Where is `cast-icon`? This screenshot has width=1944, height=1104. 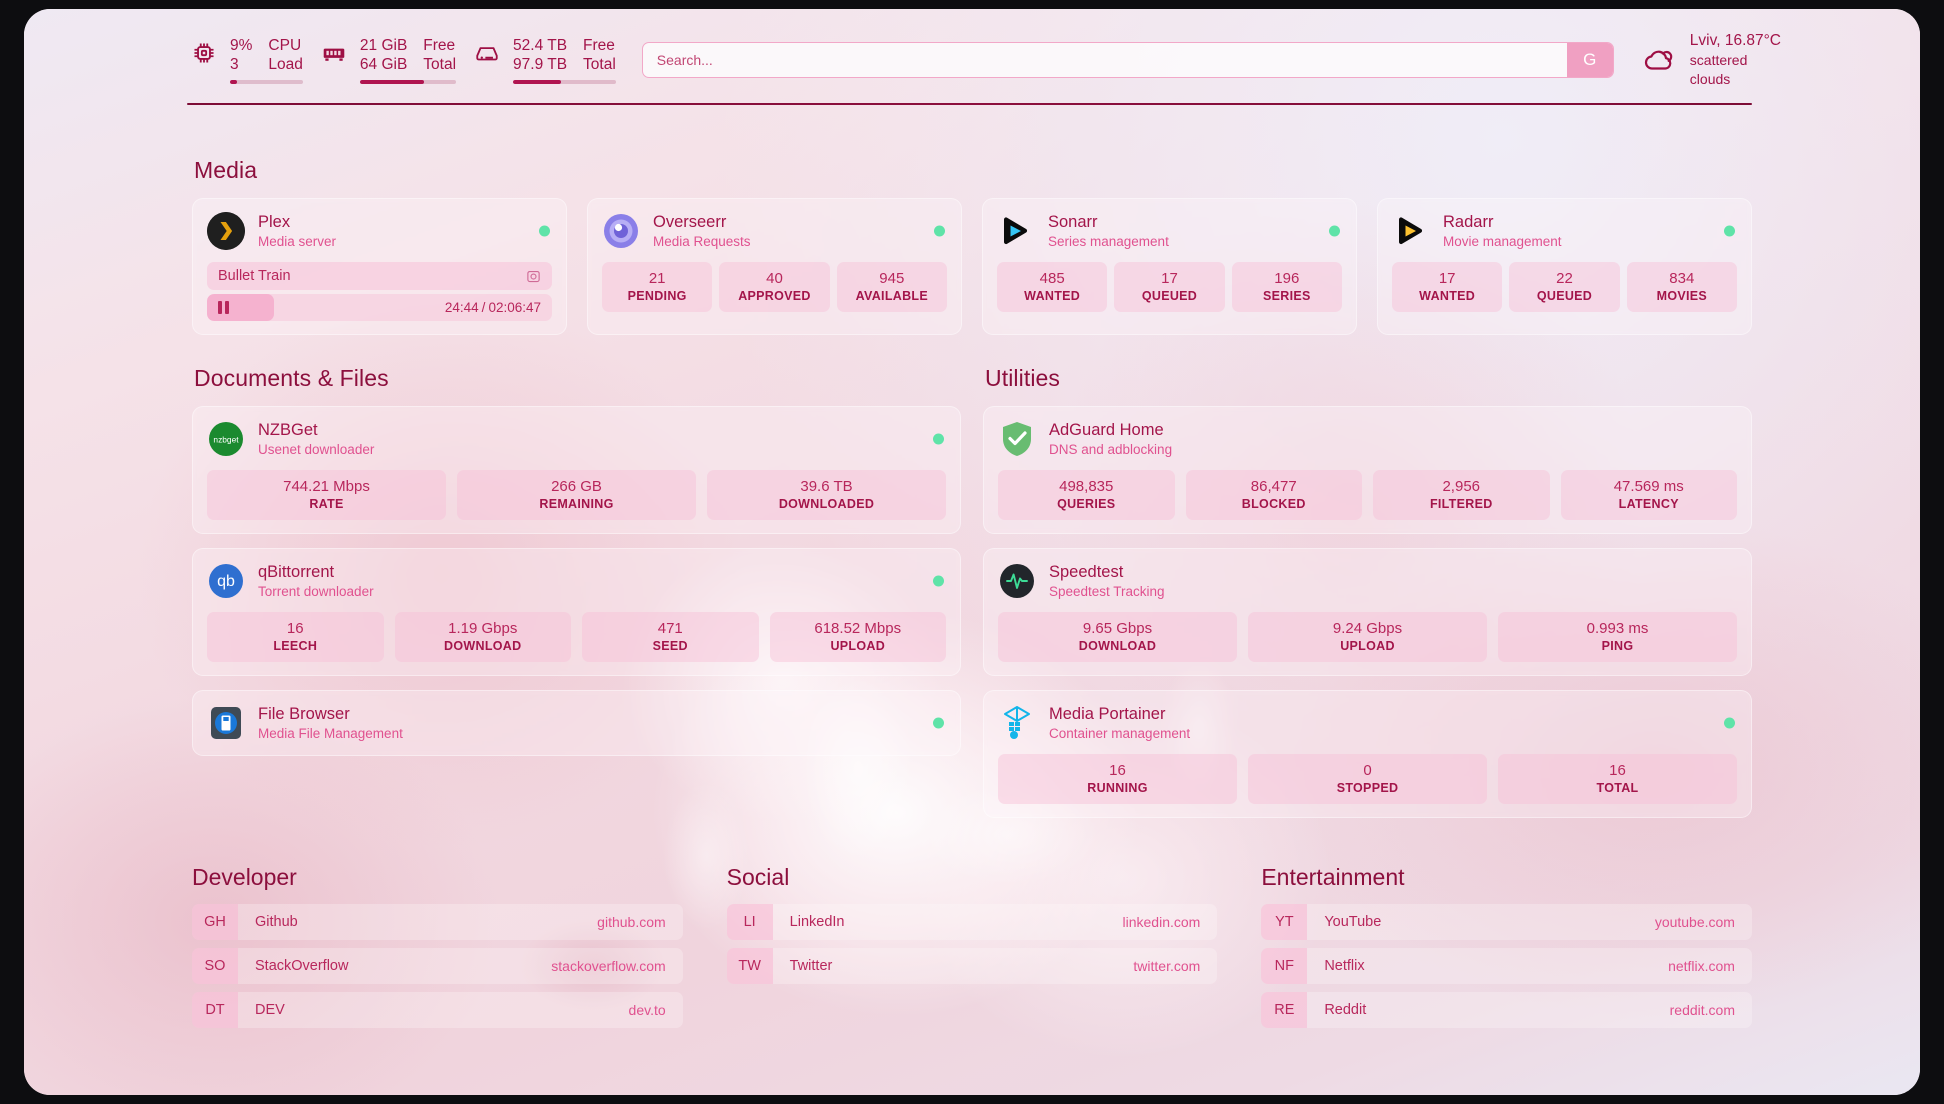
cast-icon is located at coordinates (533, 276).